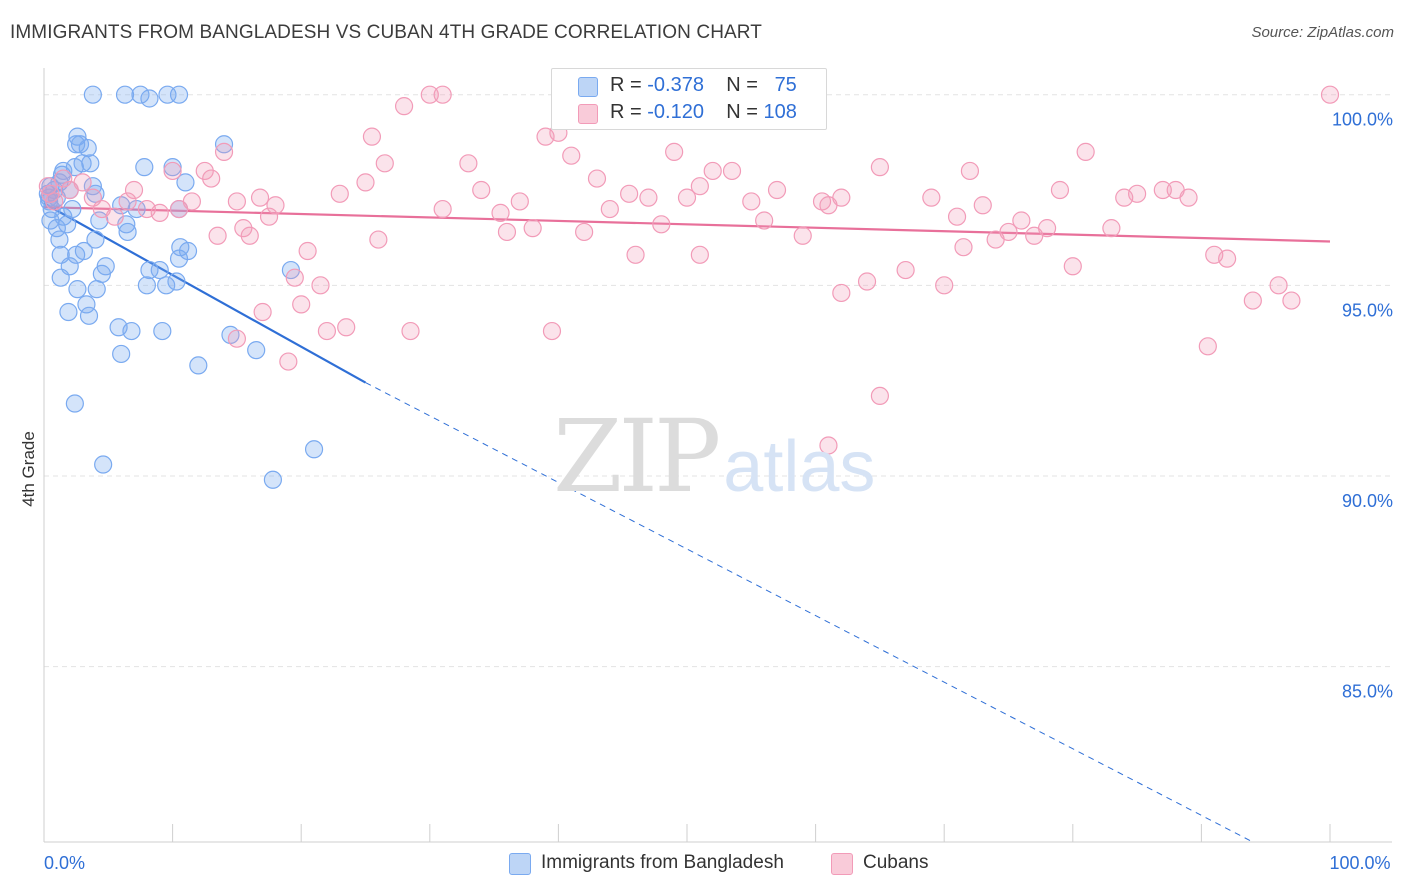 This screenshot has height=892, width=1406. I want to click on y-axis-label: 4th Grade, so click(28, 469).